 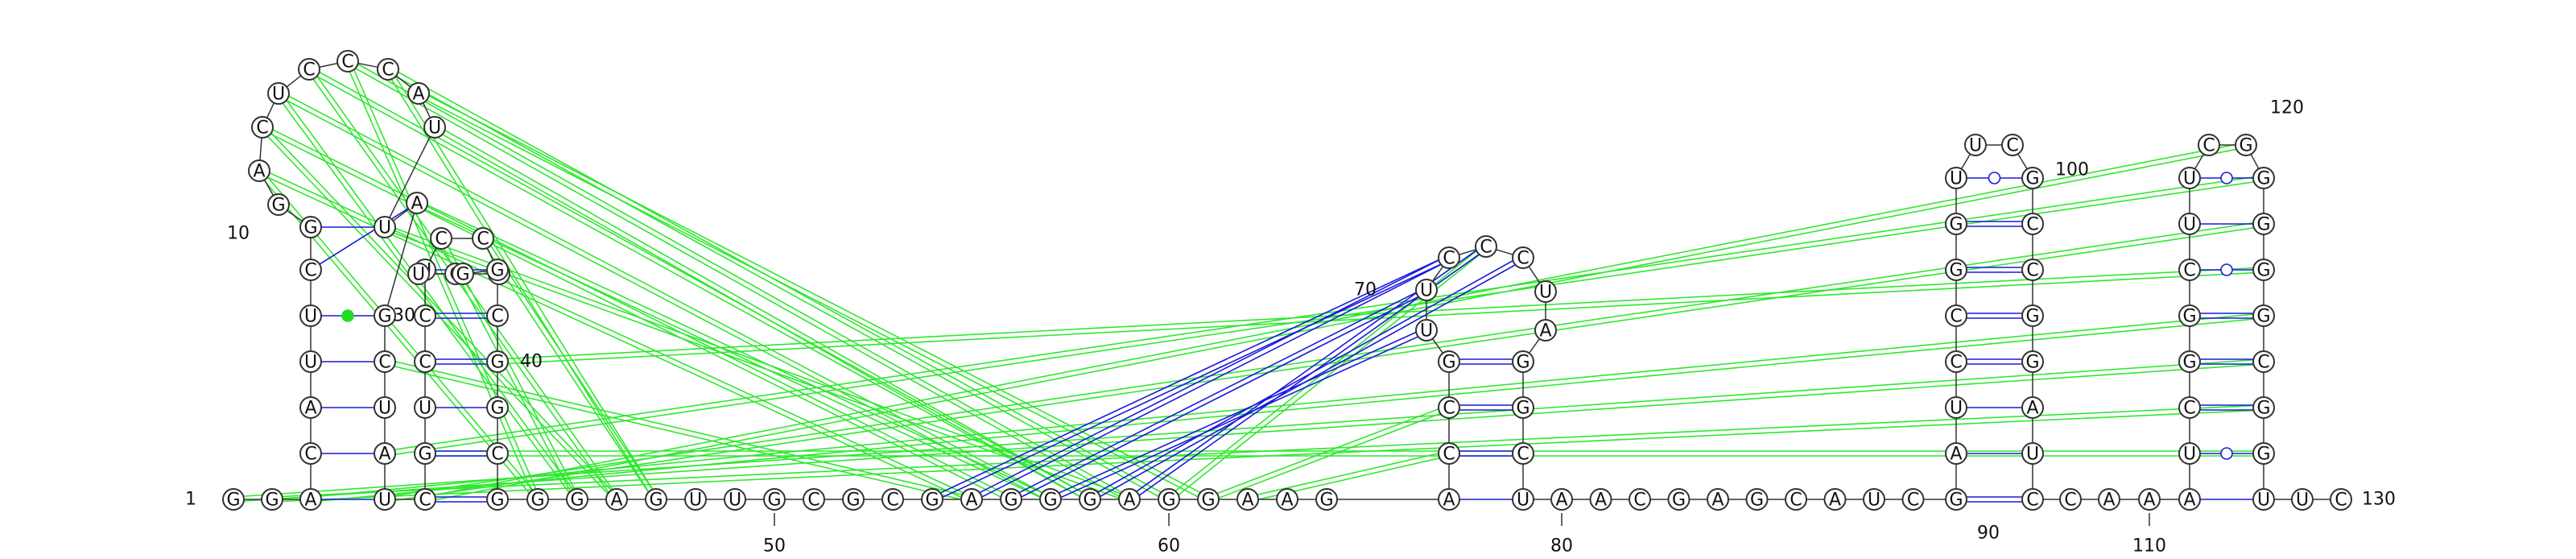 What do you see at coordinates (2149, 546) in the screenshot?
I see `position-label: 110` at bounding box center [2149, 546].